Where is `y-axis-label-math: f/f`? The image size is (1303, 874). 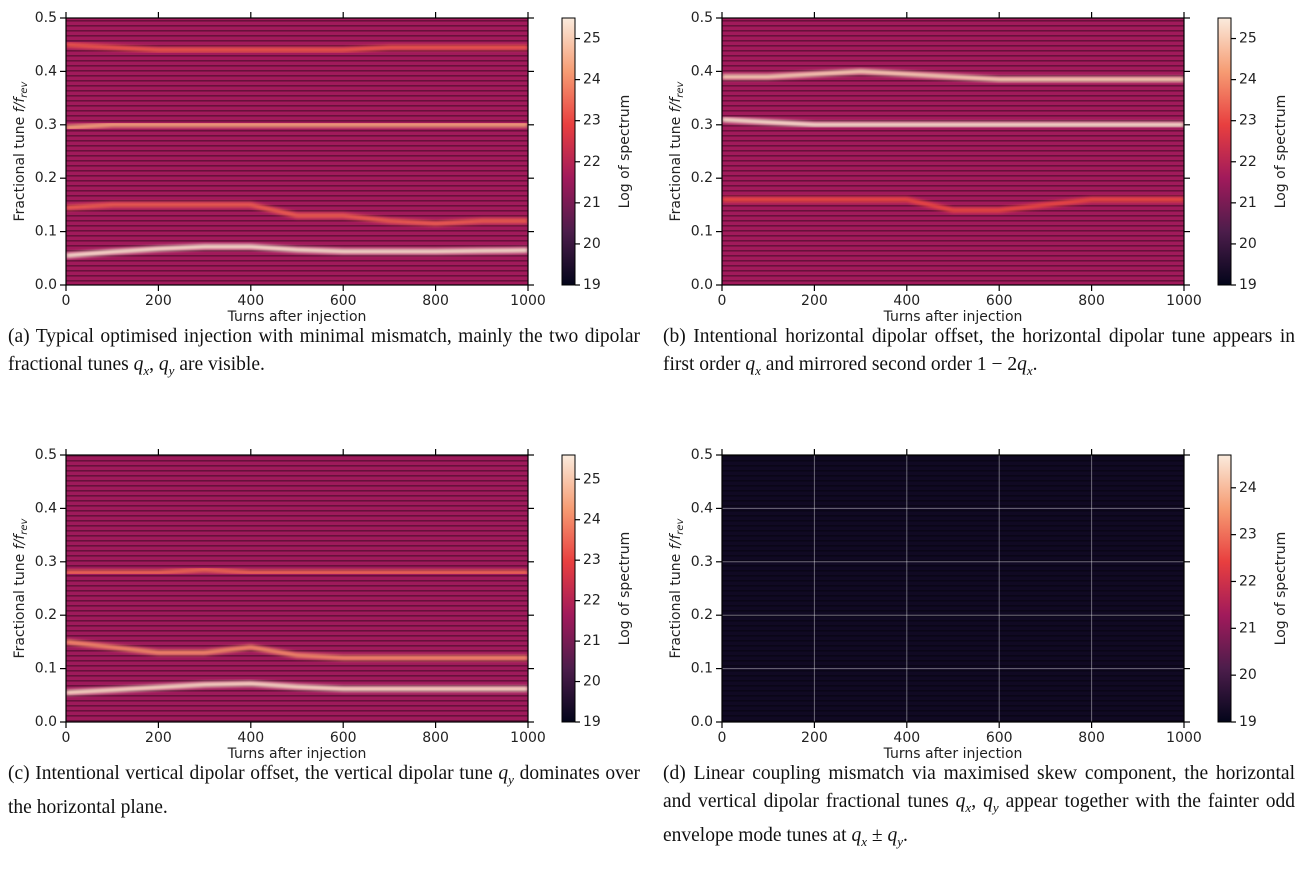
y-axis-label-math: f/f is located at coordinates (20, 104).